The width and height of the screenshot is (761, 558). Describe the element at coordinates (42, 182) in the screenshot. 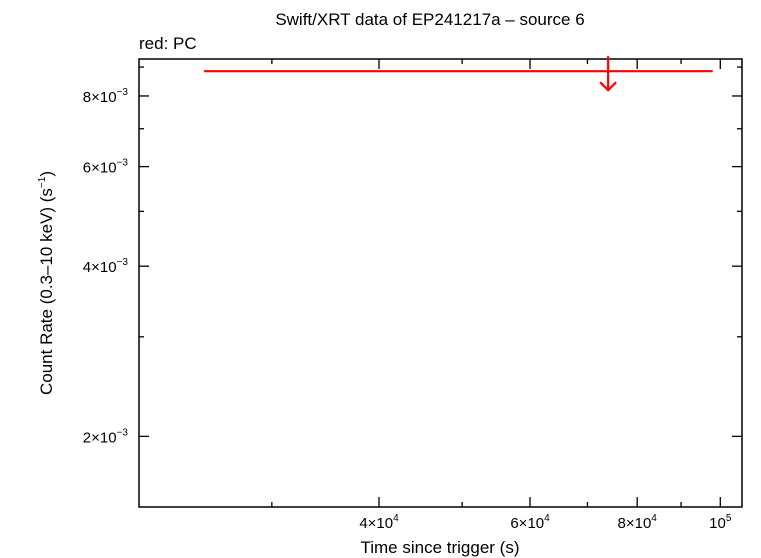

I see `y-axis-label-exponent: −1` at that location.